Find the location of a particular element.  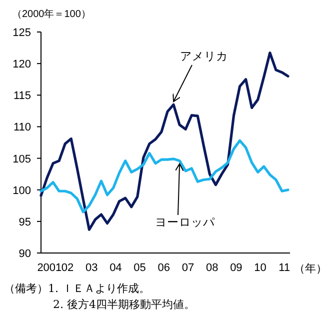

y-tick-label: 120 is located at coordinates (21, 64).